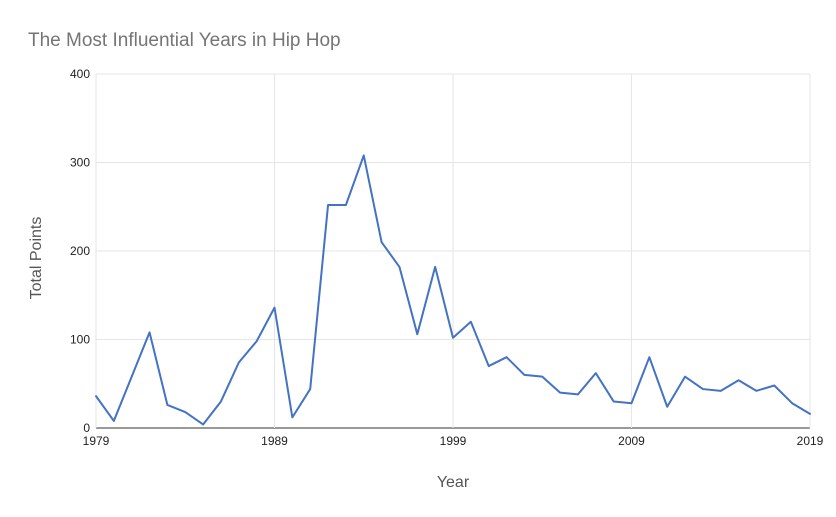  Describe the element at coordinates (80, 251) in the screenshot. I see `y-tick-label: 200` at that location.